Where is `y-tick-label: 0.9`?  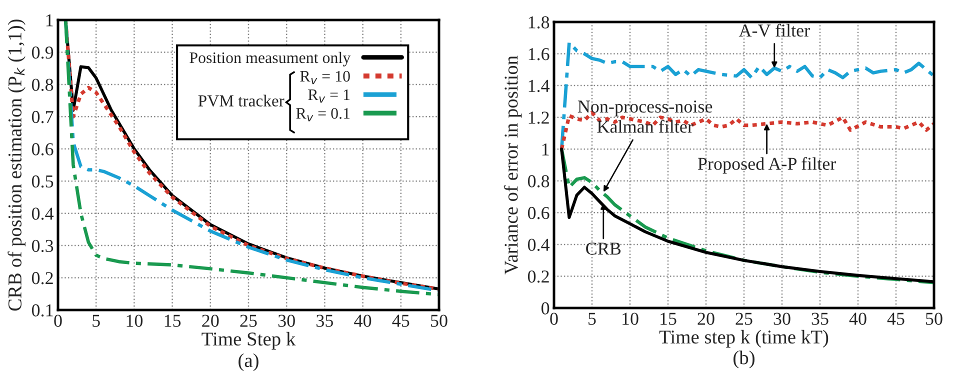
y-tick-label: 0.9 is located at coordinates (43, 52).